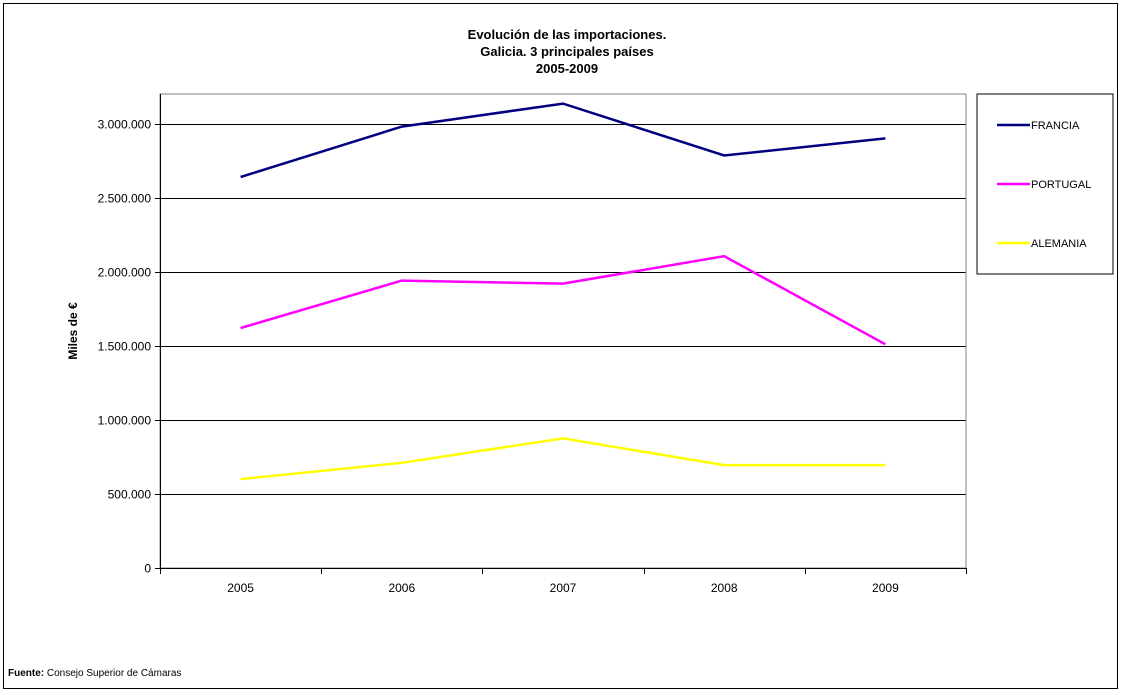 The image size is (1123, 695). Describe the element at coordinates (567, 34) in the screenshot. I see `chart-title-line-1: Evolución de las importaciones.` at that location.